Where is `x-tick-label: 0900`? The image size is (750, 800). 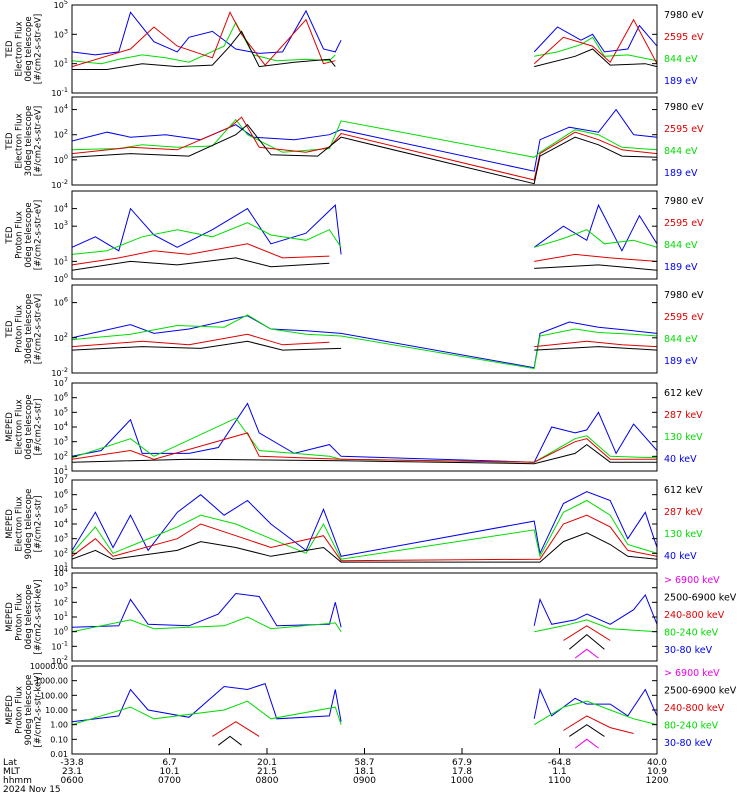
x-tick-label: 0900 is located at coordinates (364, 781).